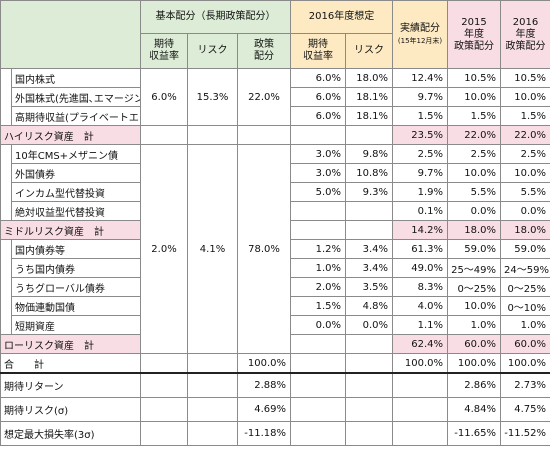 This screenshot has height=451, width=550. What do you see at coordinates (420, 249) in the screenshot?
I see `value-cell: 61.3%` at bounding box center [420, 249].